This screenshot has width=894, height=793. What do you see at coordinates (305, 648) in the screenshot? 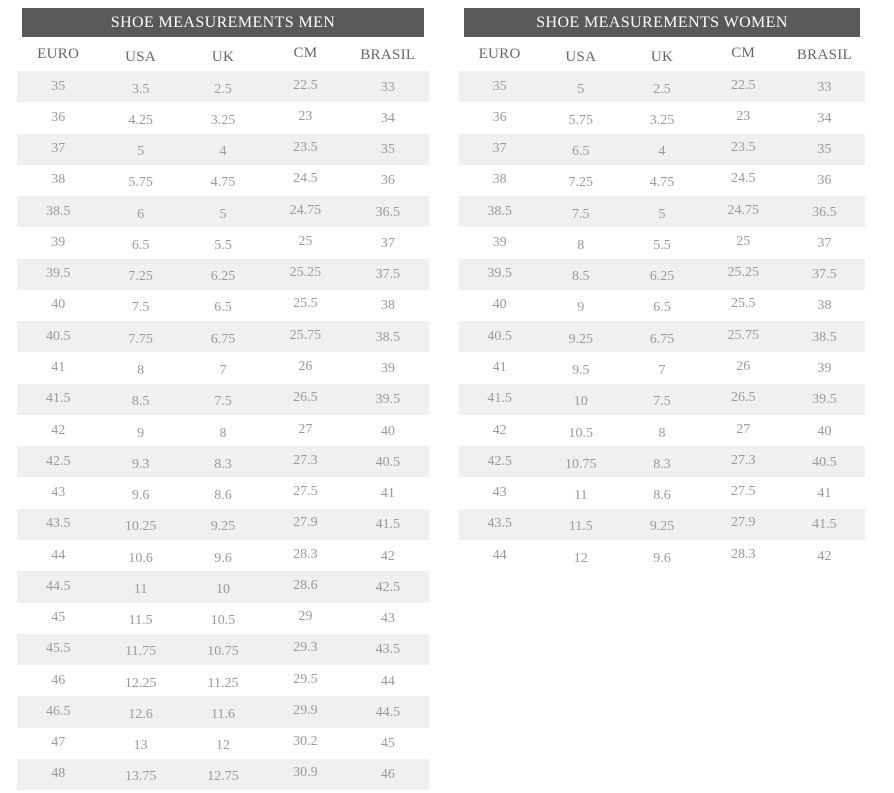
I see `table-cell: 29.3` at bounding box center [305, 648].